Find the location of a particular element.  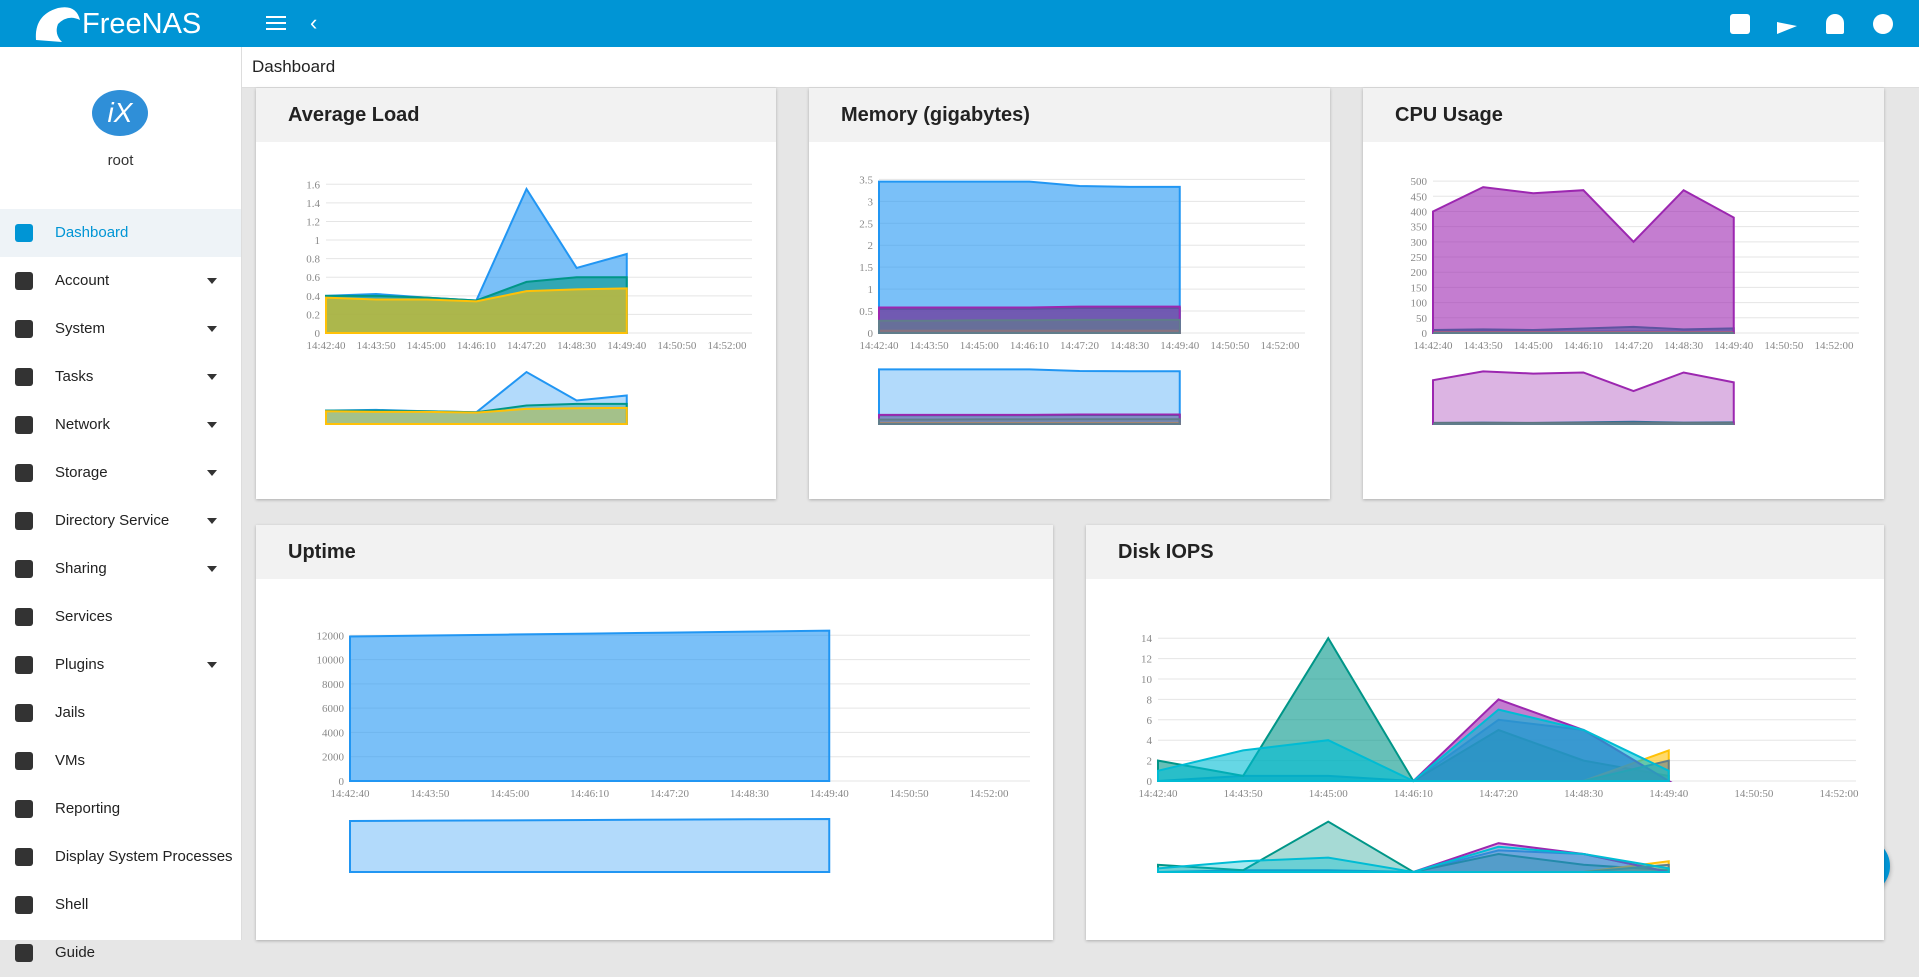

y-tick-label: 0.6 is located at coordinates (313, 278).